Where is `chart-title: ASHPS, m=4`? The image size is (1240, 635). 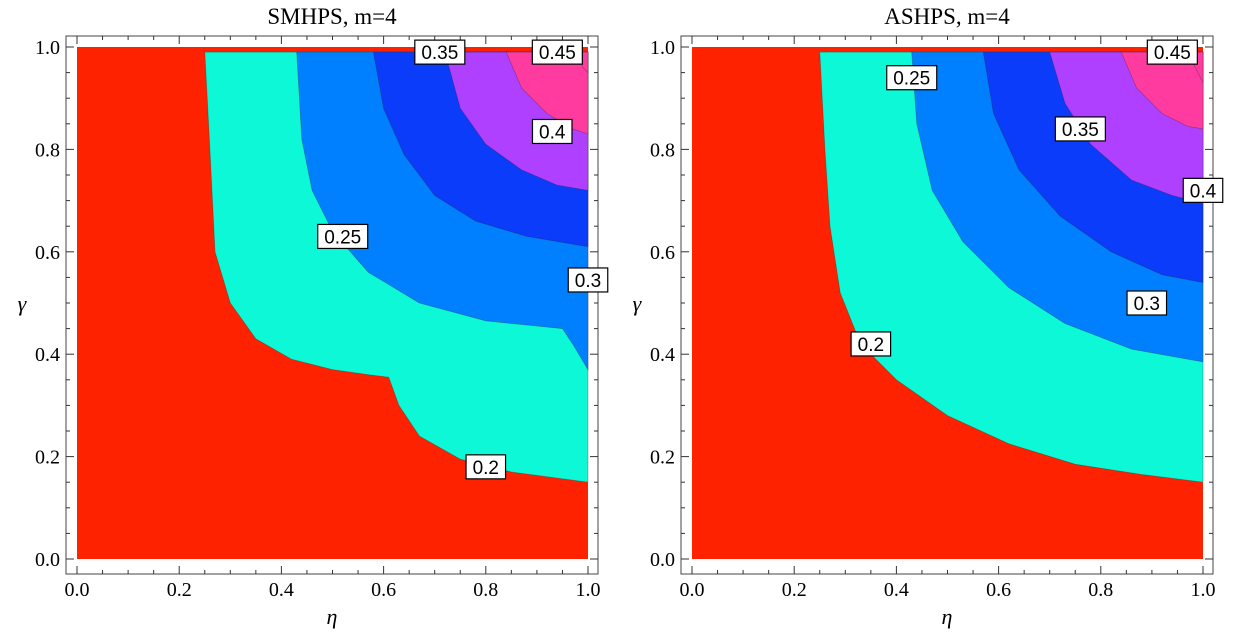
chart-title: ASHPS, m=4 is located at coordinates (947, 16).